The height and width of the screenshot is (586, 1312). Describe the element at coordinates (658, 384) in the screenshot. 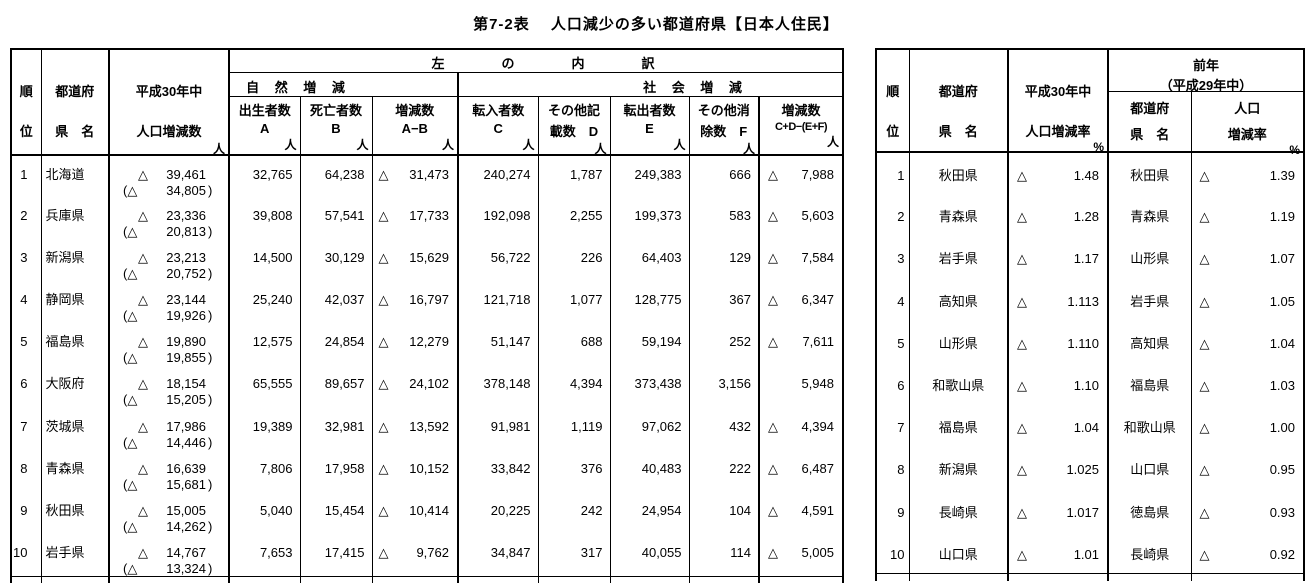

I see `move-out-value: 373,438` at that location.